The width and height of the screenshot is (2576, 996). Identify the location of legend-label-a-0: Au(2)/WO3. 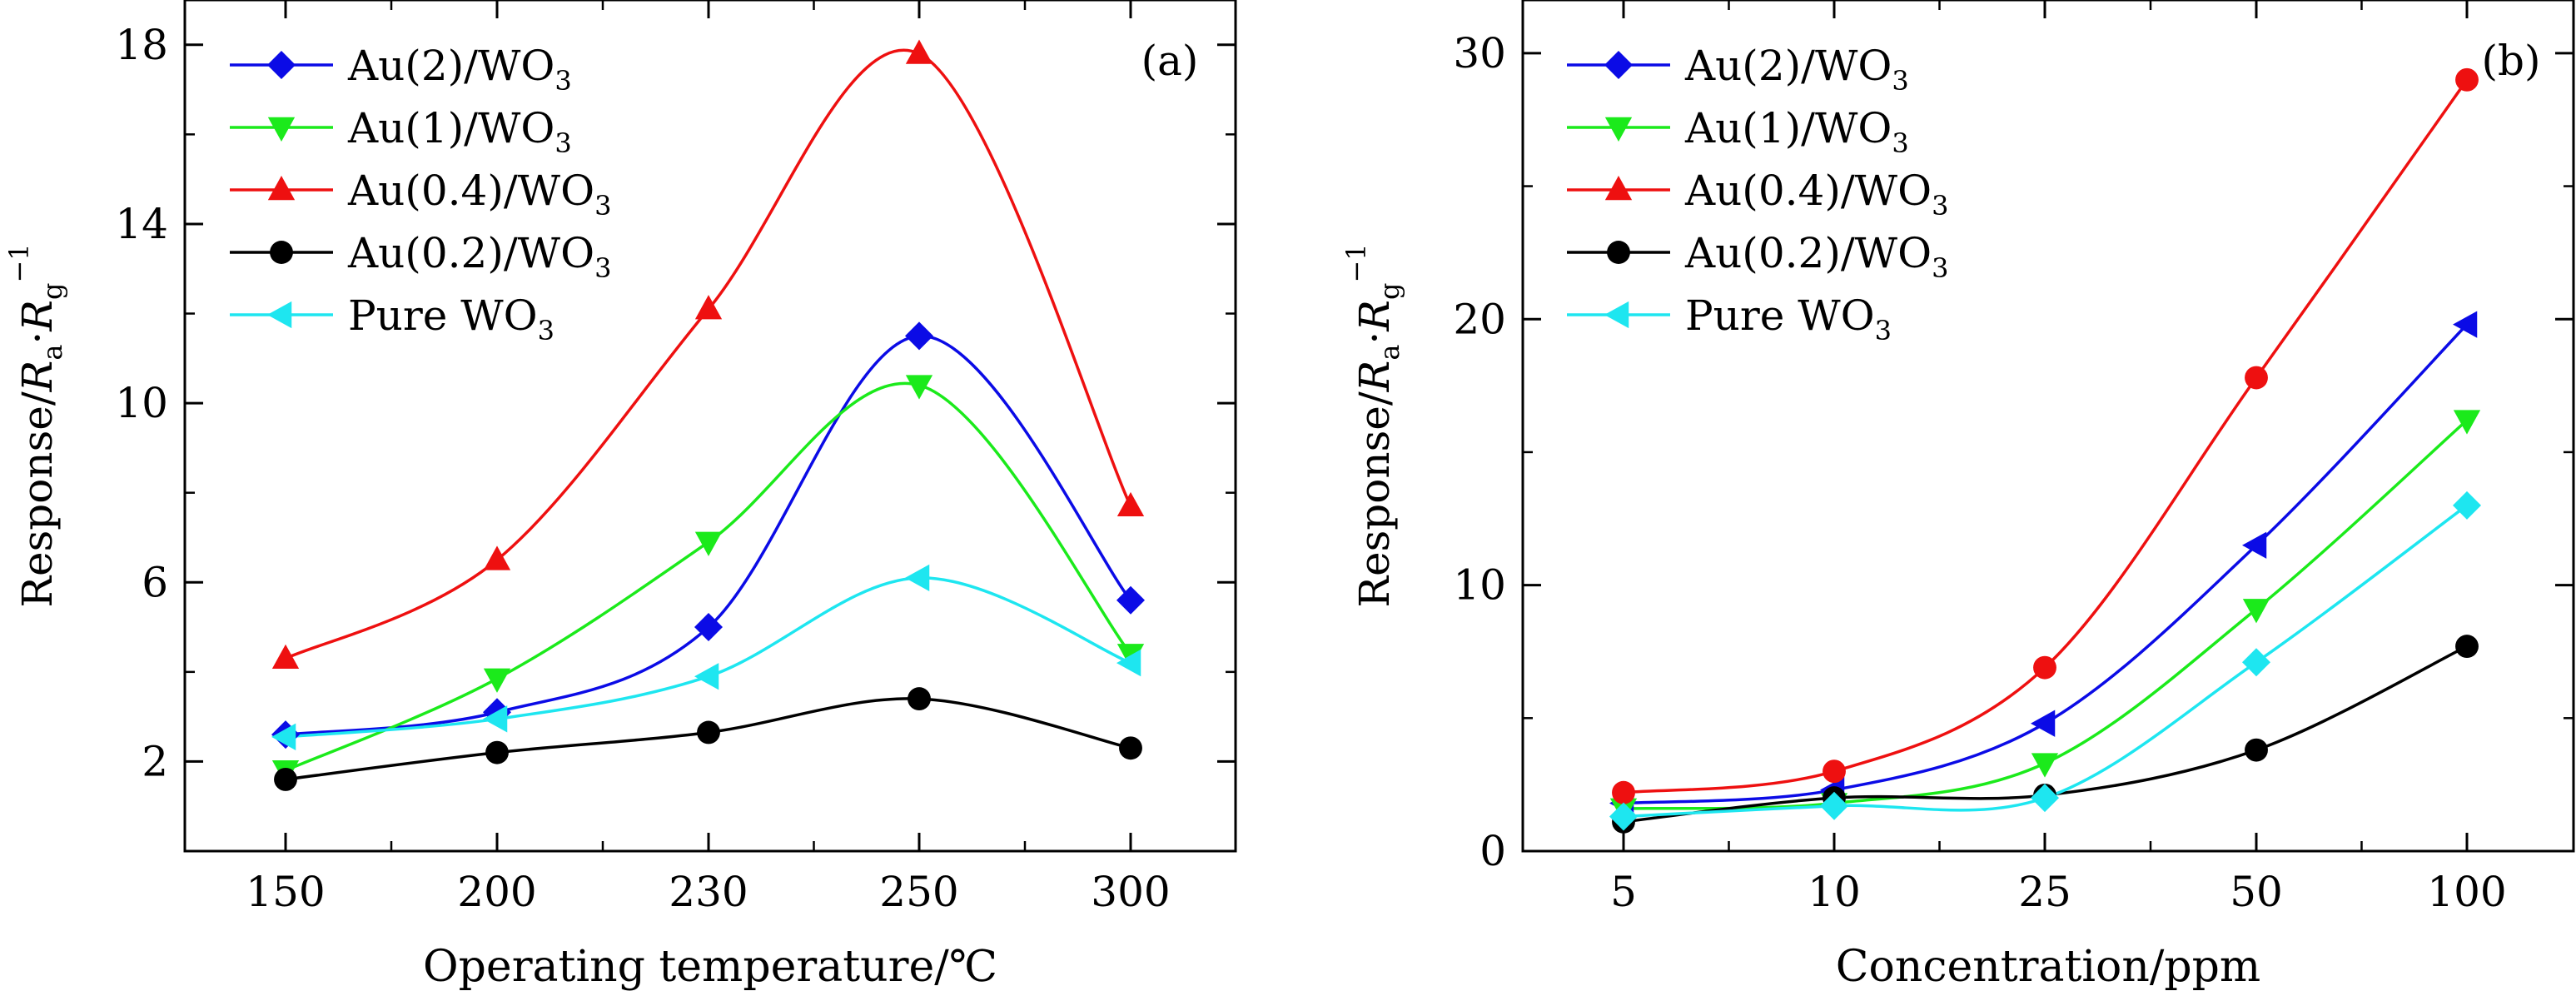
(459, 69).